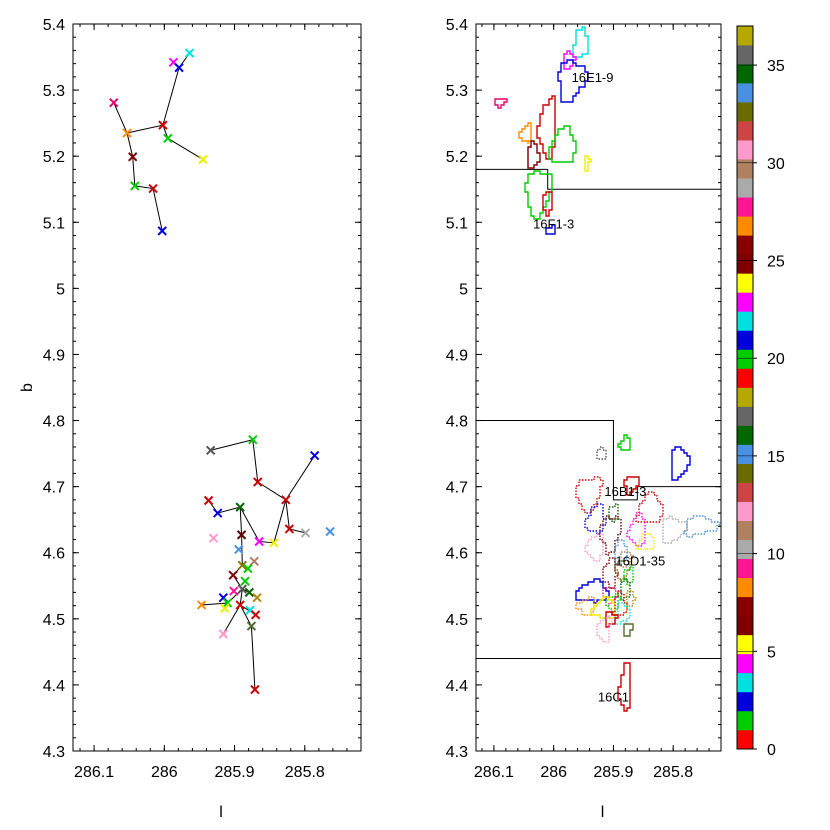  What do you see at coordinates (457, 355) in the screenshot?
I see `y-tick-label: 4.9` at bounding box center [457, 355].